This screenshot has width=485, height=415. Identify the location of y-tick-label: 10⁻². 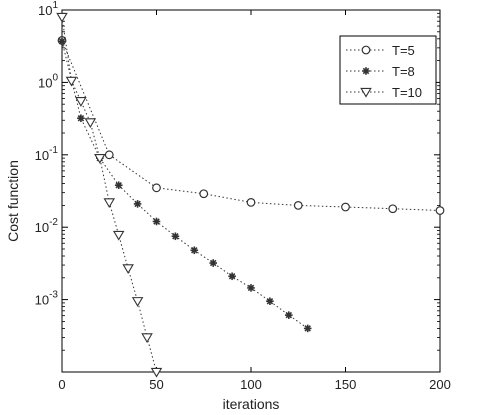
(47, 226).